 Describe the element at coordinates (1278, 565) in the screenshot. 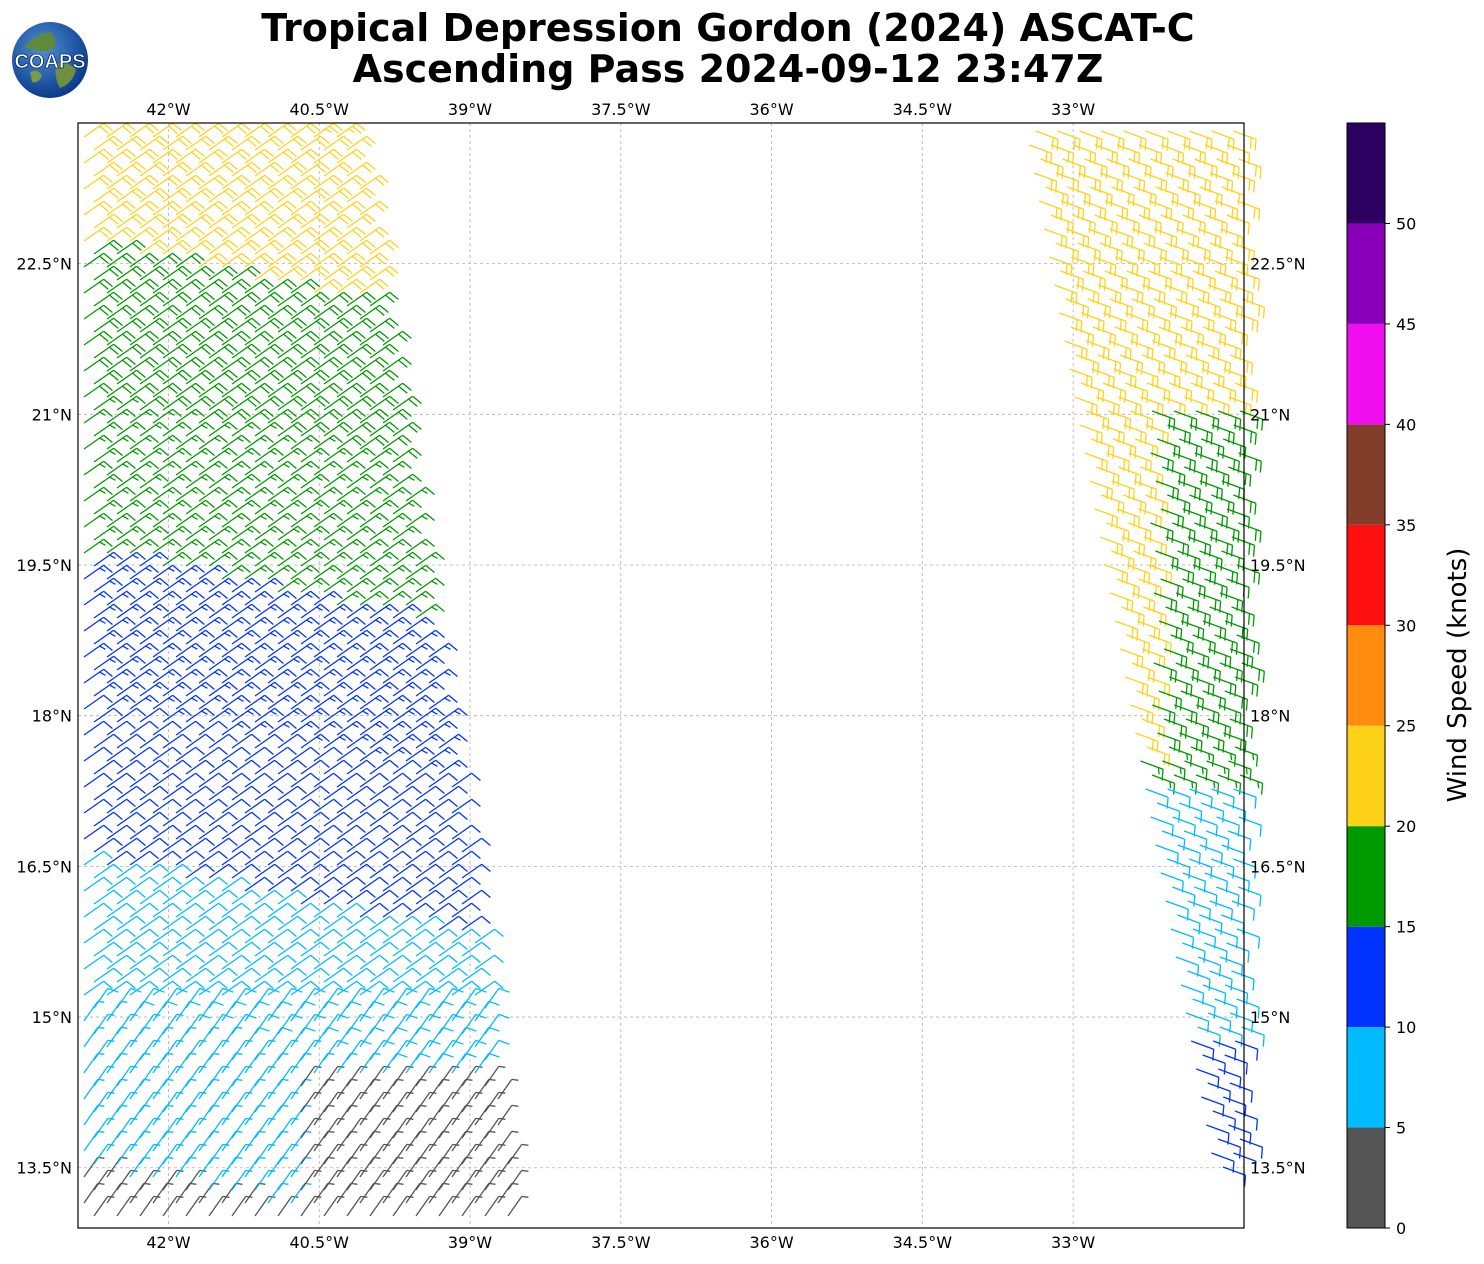

I see `lat-tick-label-right: 19.5°N` at that location.